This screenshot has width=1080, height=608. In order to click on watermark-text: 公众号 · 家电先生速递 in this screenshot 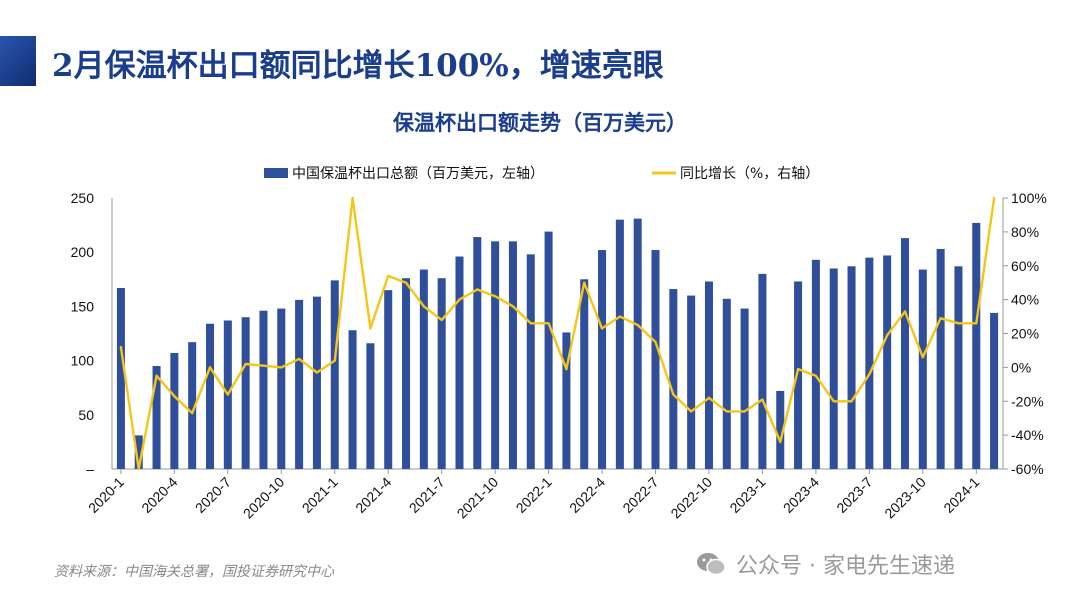, I will do `click(845, 566)`.